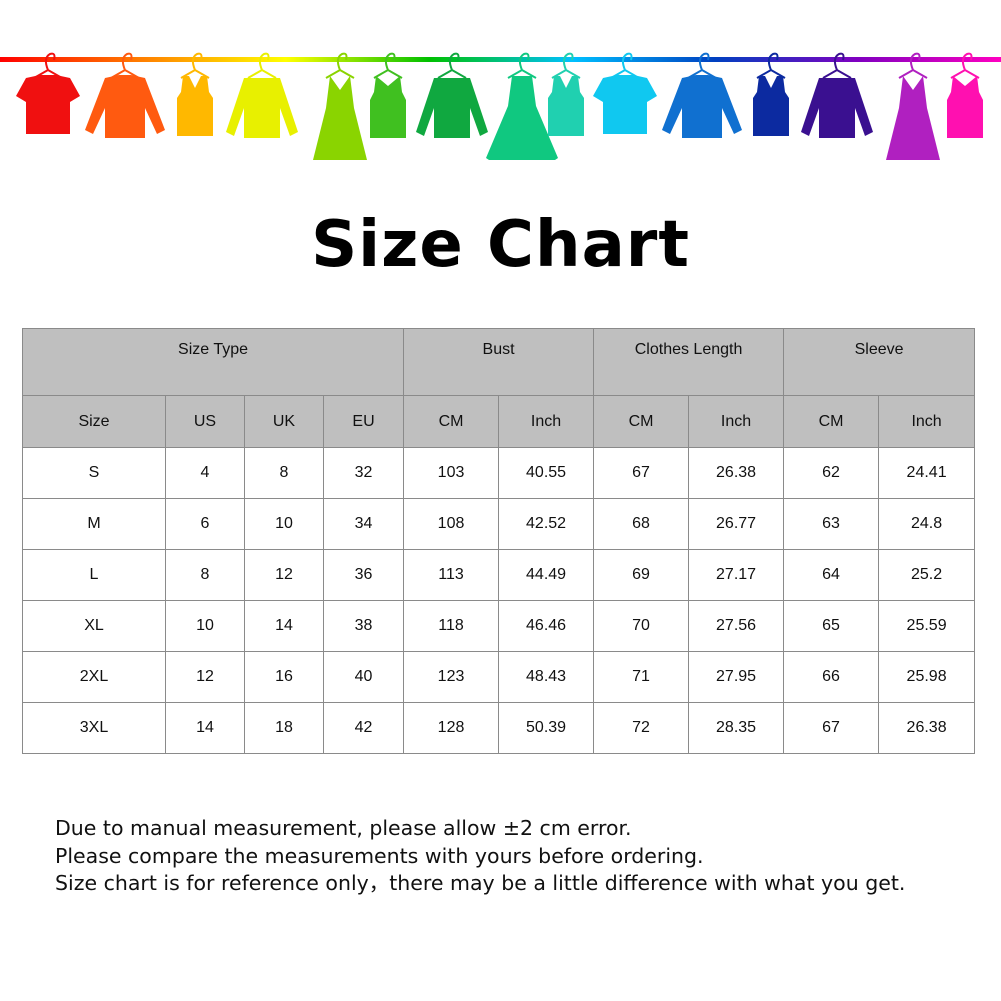 The image size is (1001, 1001). What do you see at coordinates (363, 524) in the screenshot?
I see `table-cell: 34` at bounding box center [363, 524].